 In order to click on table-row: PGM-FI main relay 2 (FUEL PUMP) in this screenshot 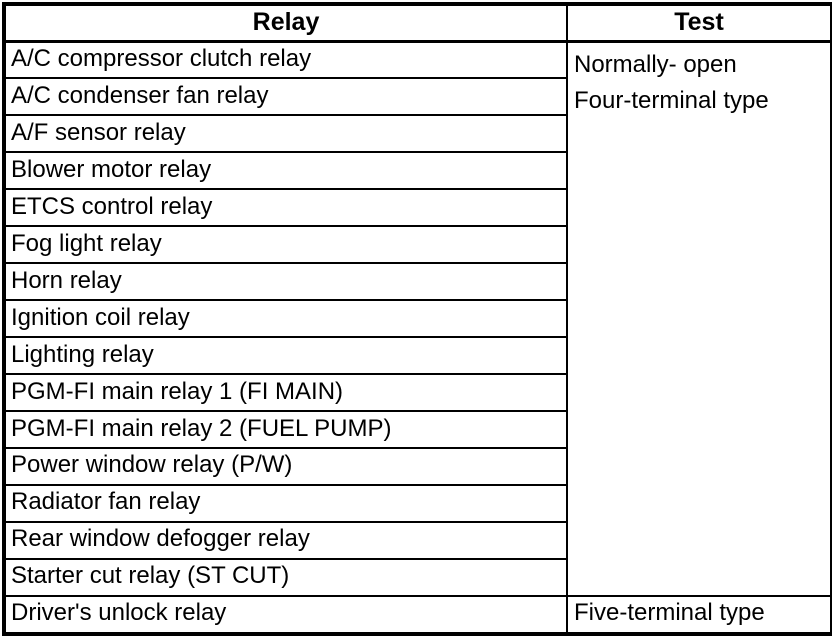, I will do `click(417, 429)`.